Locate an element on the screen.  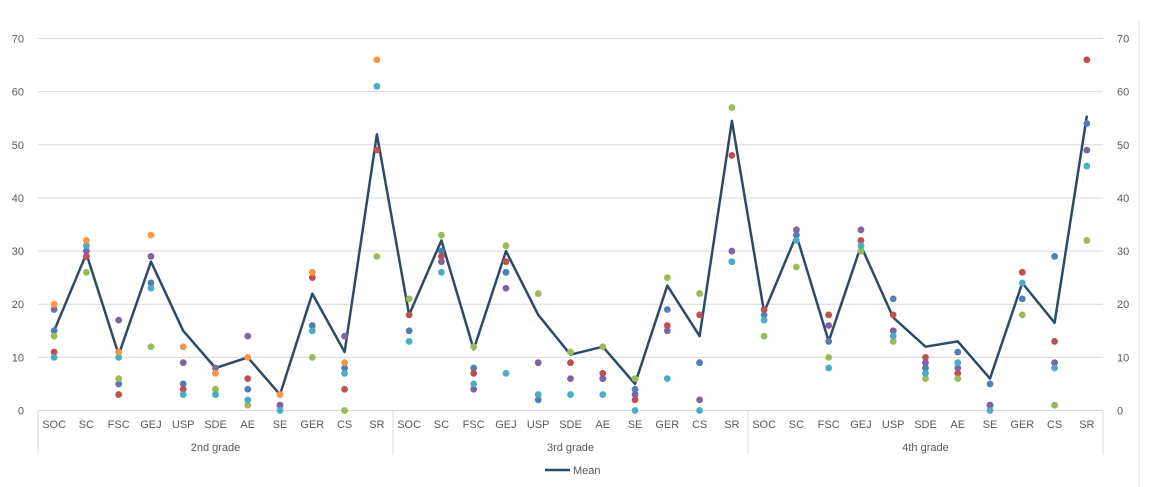
y-tick-label-right: 30 is located at coordinates (1123, 252).